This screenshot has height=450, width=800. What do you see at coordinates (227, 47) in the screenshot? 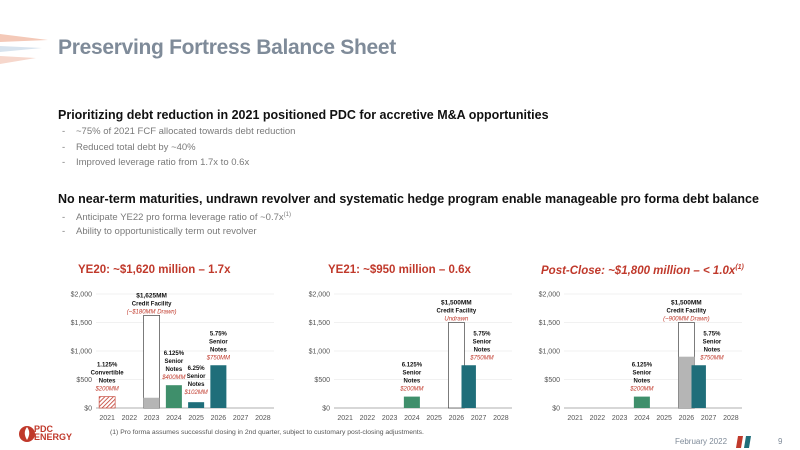
I see `page-title: Preserving Fortress Balance Sheet` at bounding box center [227, 47].